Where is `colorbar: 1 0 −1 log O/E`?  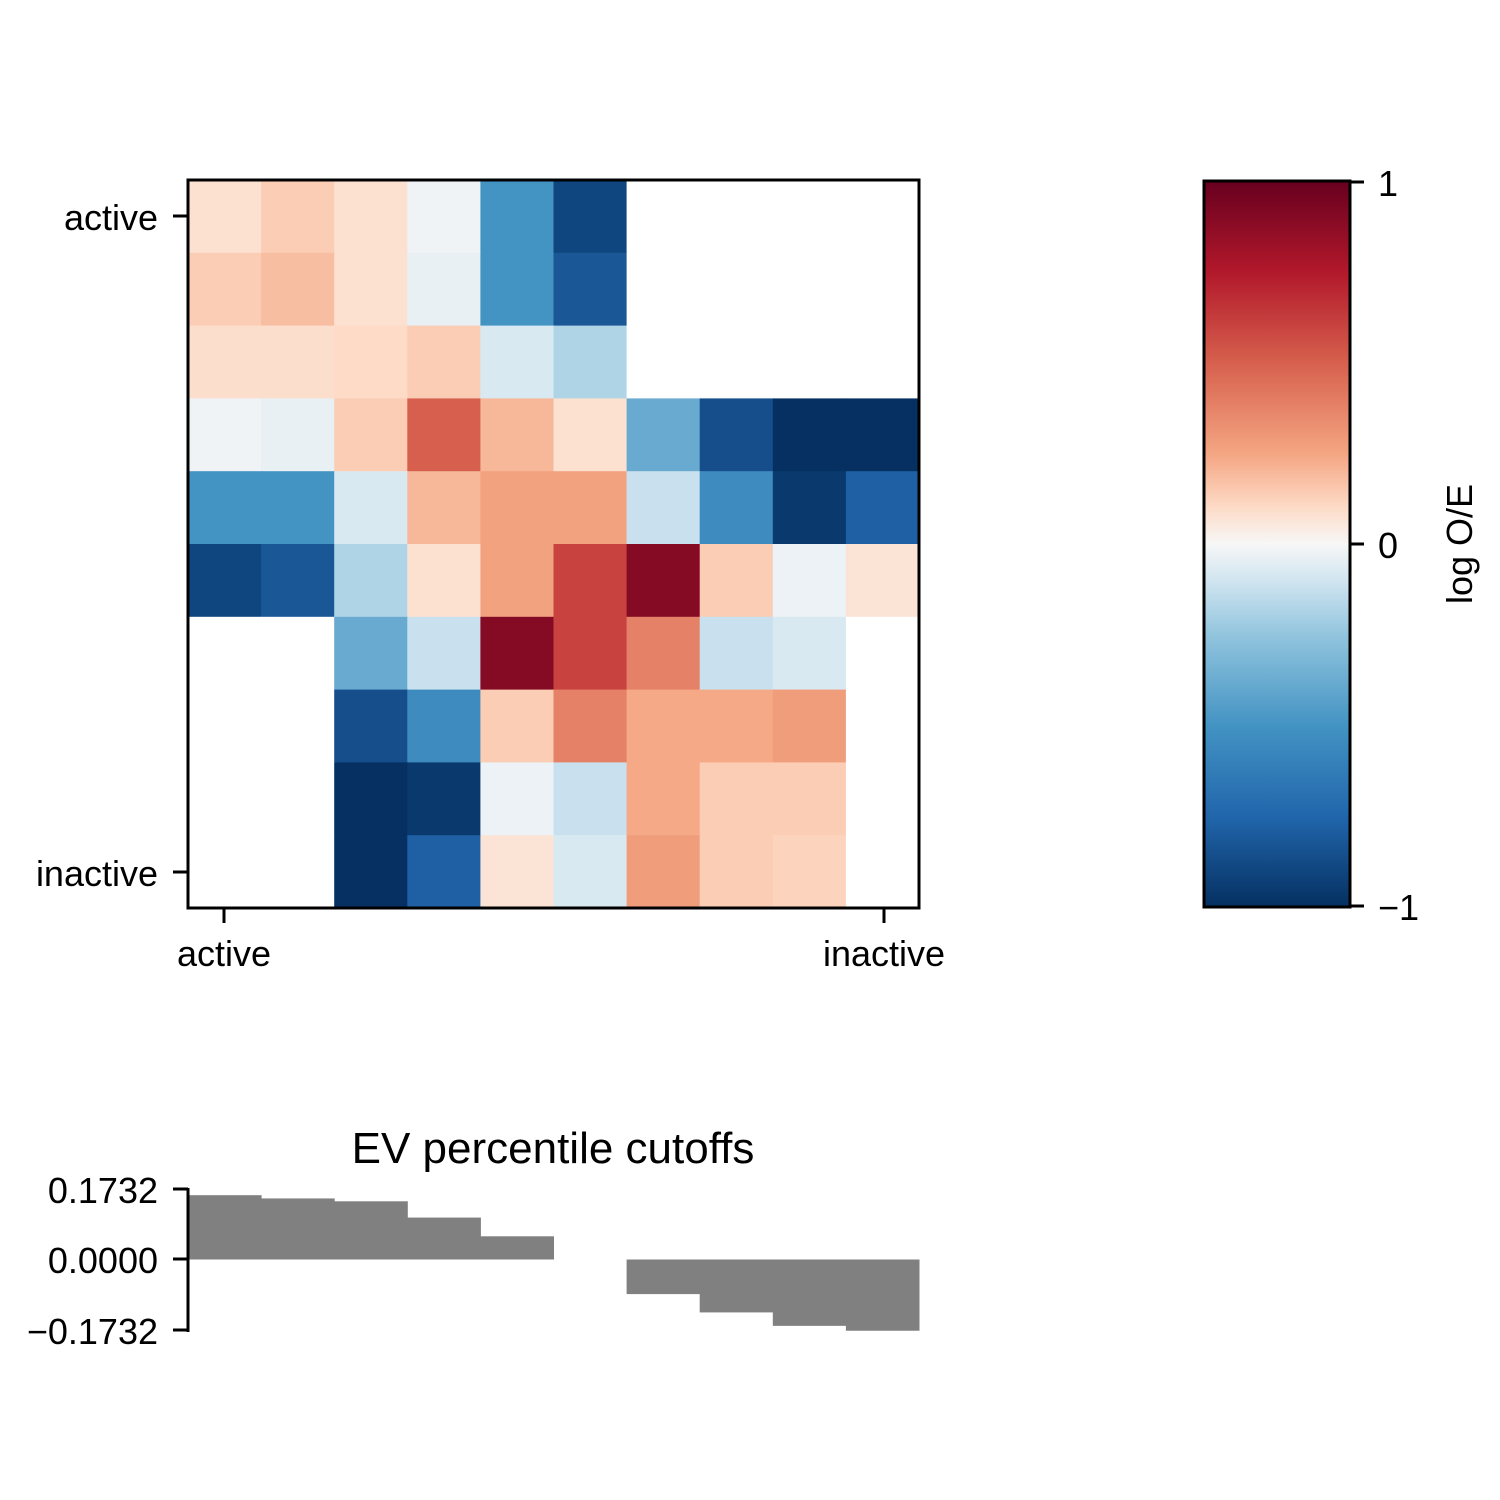 colorbar: 1 0 −1 log O/E is located at coordinates (1341, 545).